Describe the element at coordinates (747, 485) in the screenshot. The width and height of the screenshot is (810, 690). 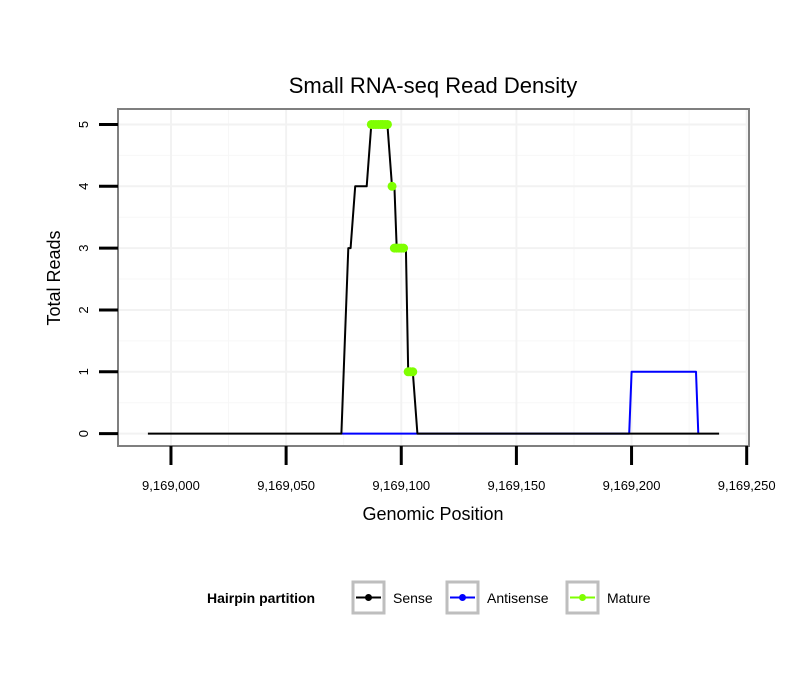
I see `x-tick-label: 9,169,250` at that location.